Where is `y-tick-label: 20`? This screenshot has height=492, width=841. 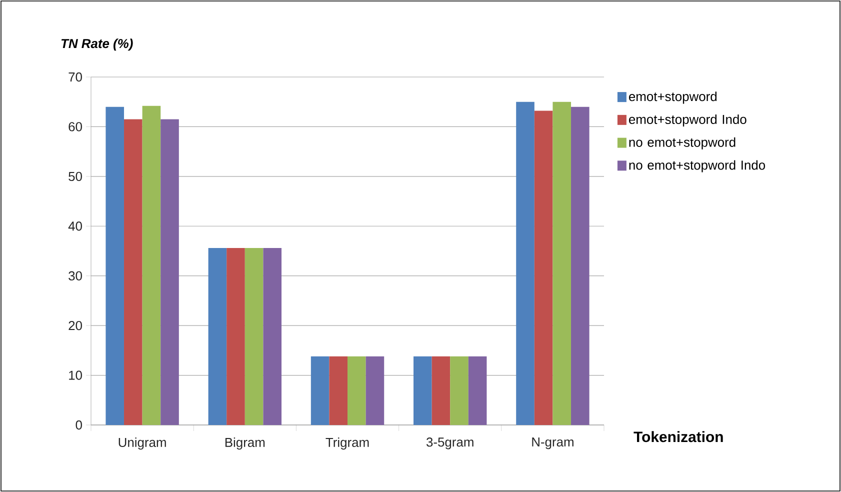
y-tick-label: 20 is located at coordinates (75, 325).